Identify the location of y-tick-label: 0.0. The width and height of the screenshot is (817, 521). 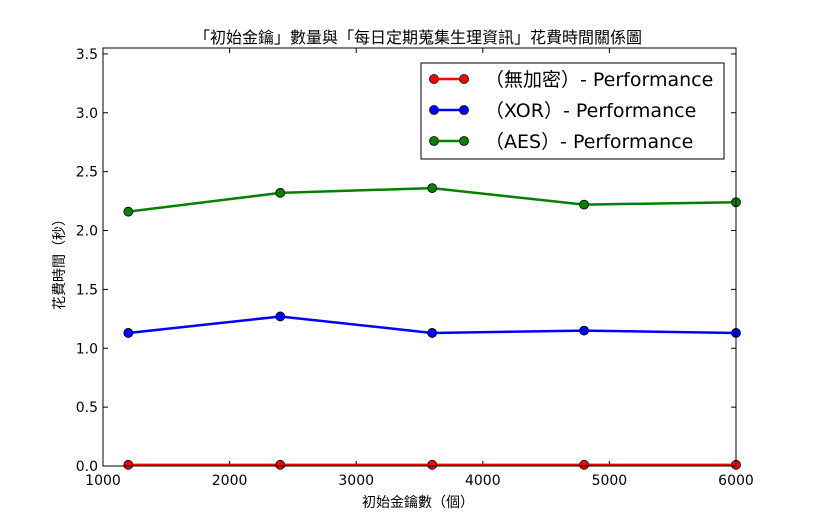
(87, 467).